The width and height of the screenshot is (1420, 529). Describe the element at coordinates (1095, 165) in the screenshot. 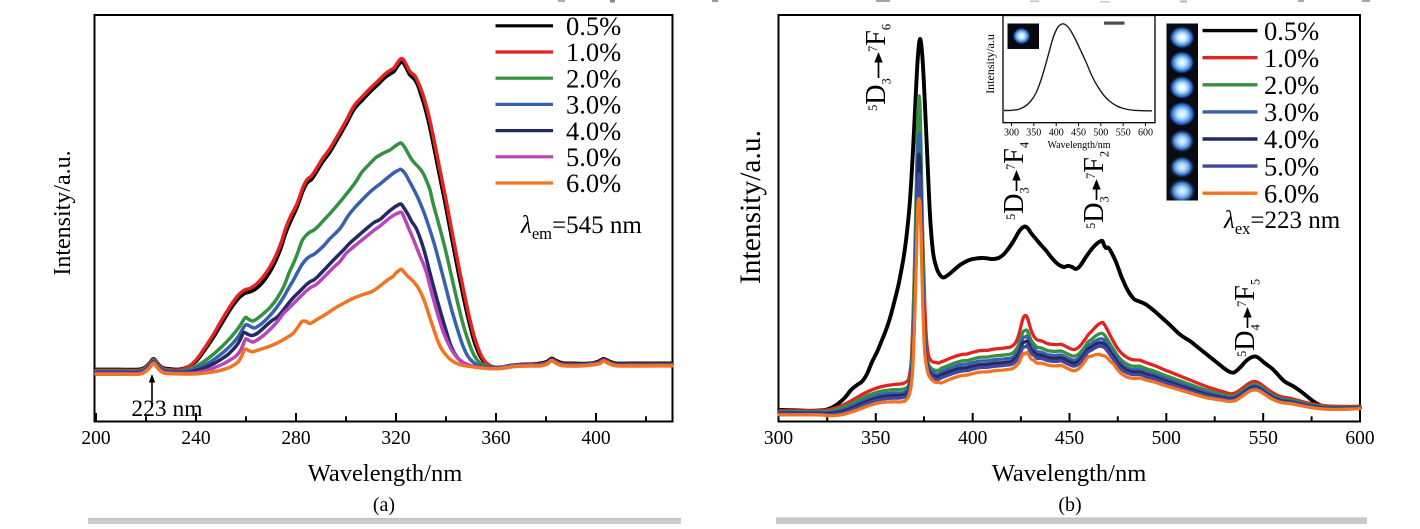

I see `svg-text: 7F2` at that location.